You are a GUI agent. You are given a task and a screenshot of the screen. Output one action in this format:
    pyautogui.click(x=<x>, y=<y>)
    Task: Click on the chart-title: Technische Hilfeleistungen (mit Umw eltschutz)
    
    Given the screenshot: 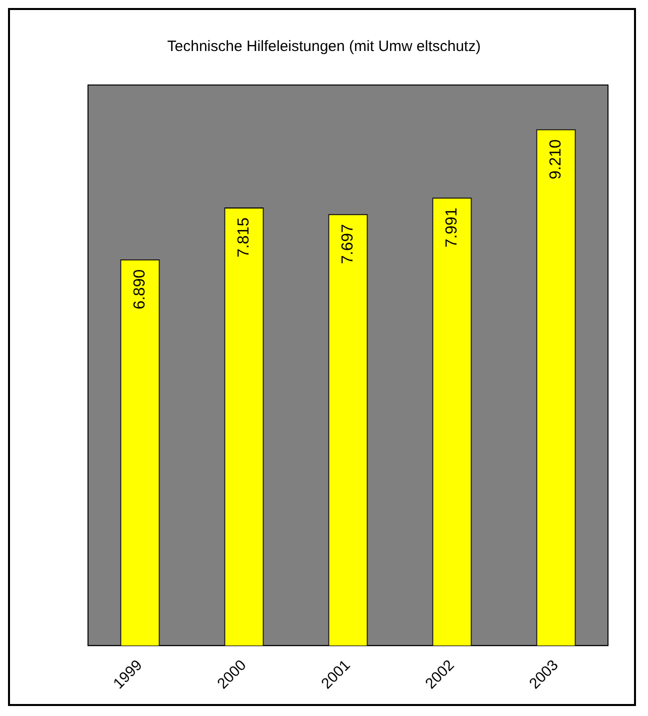 What is the action you would take?
    pyautogui.click(x=324, y=46)
    